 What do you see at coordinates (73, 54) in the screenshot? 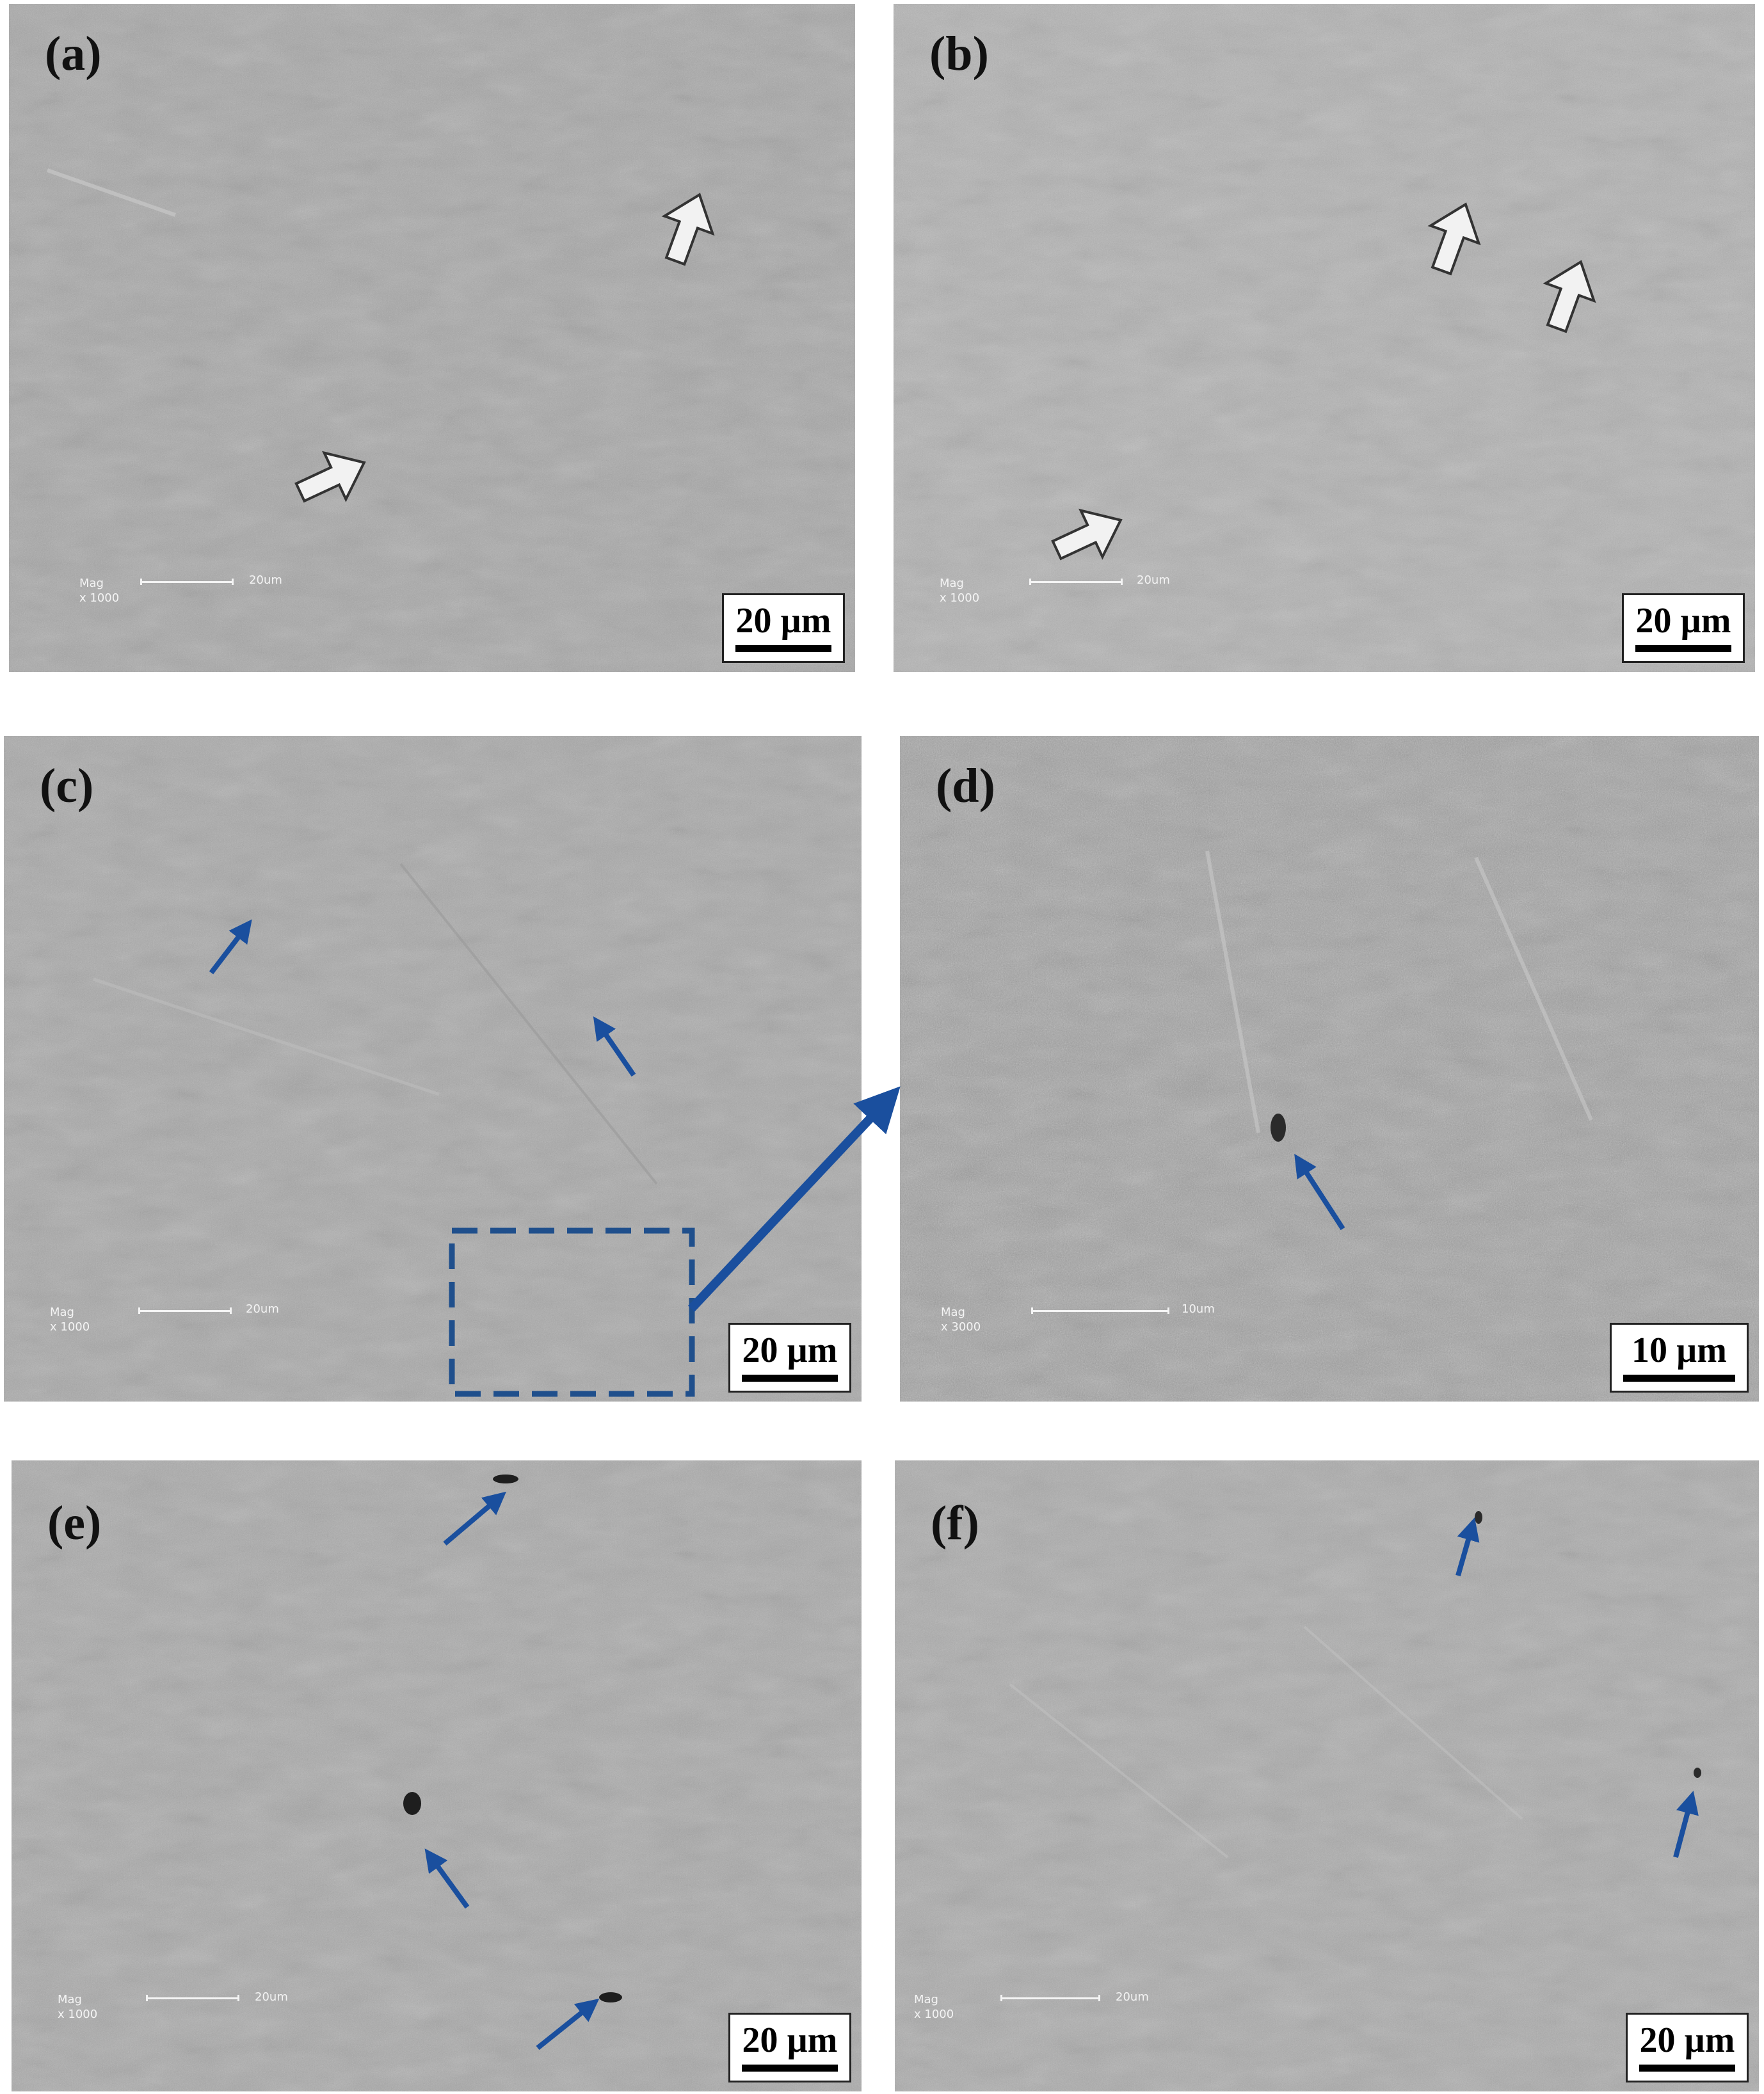
I see `panel-label: (a)` at bounding box center [73, 54].